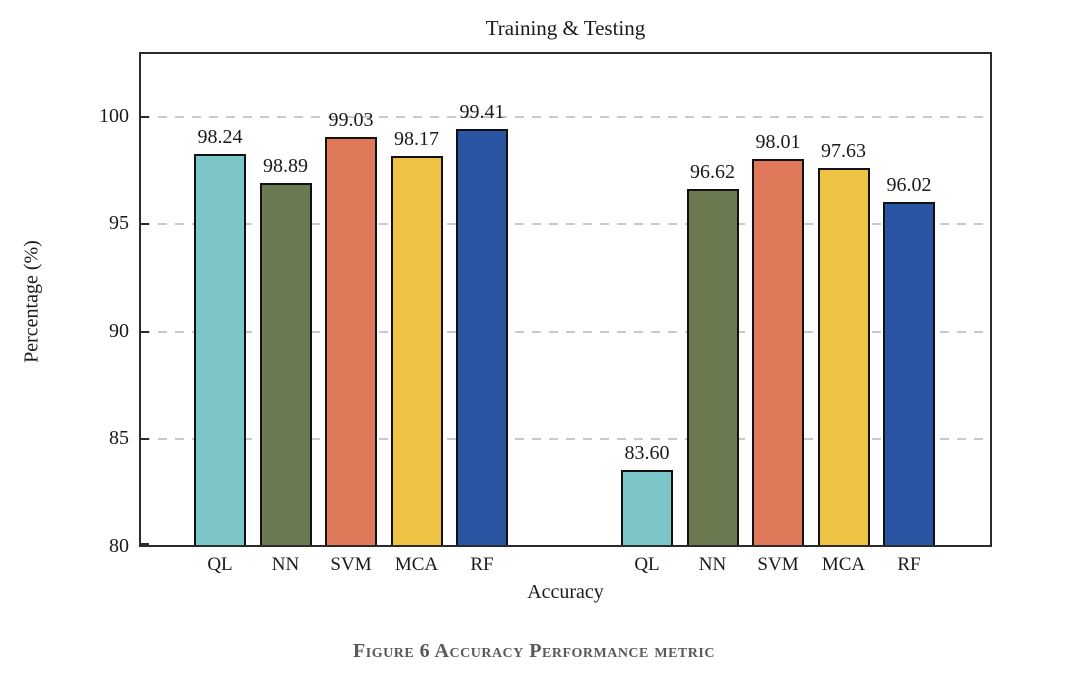 The image size is (1068, 698). I want to click on x-tick-label-training-nn: NN, so click(285, 564).